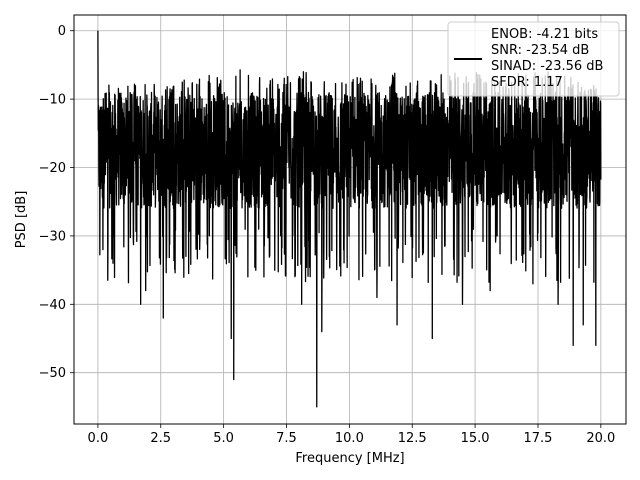  I want to click on legend-entry-sfdr: SFDR: 1.17, so click(527, 82).